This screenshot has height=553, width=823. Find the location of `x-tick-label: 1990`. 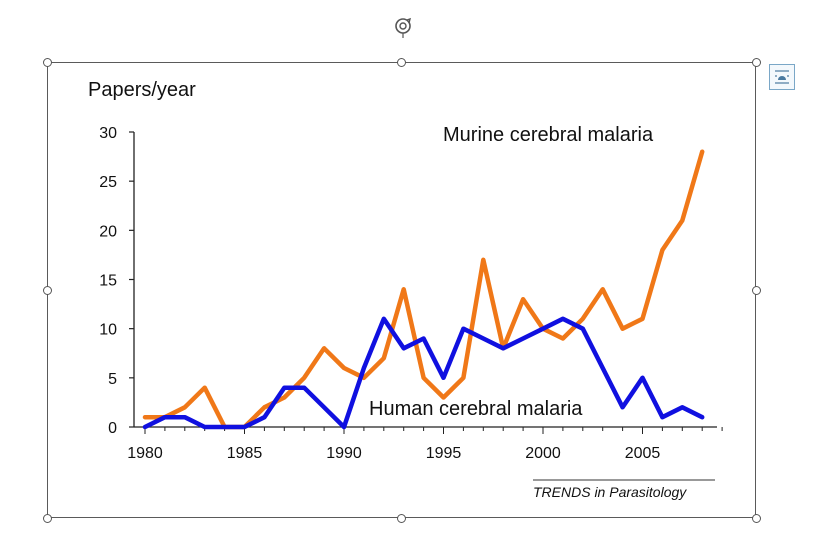

x-tick-label: 1990 is located at coordinates (344, 453).